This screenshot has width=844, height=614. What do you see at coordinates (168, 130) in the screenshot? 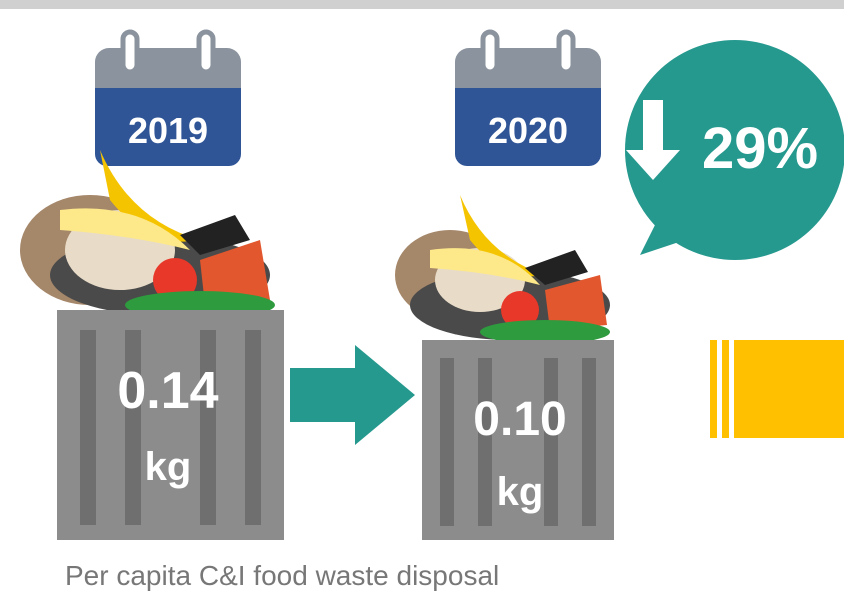
I see `year-label: 2019` at bounding box center [168, 130].